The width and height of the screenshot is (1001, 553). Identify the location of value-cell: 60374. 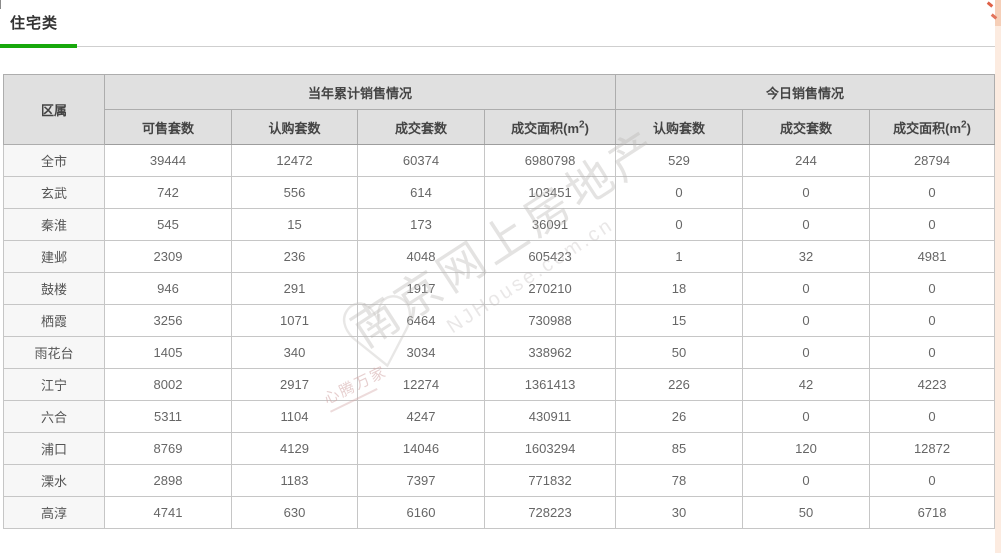
(421, 160).